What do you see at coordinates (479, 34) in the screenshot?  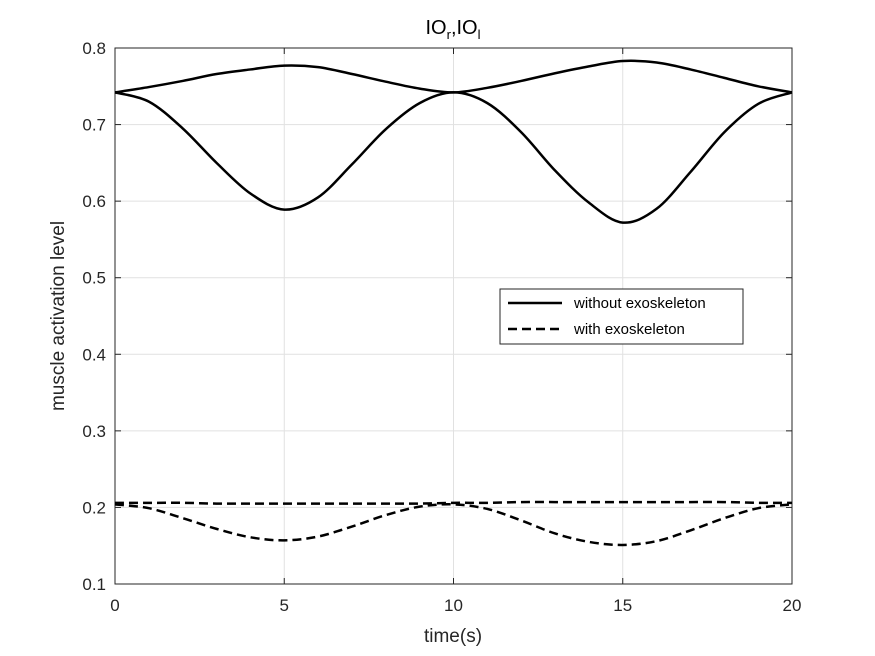 I see `title-sub-2: l` at bounding box center [479, 34].